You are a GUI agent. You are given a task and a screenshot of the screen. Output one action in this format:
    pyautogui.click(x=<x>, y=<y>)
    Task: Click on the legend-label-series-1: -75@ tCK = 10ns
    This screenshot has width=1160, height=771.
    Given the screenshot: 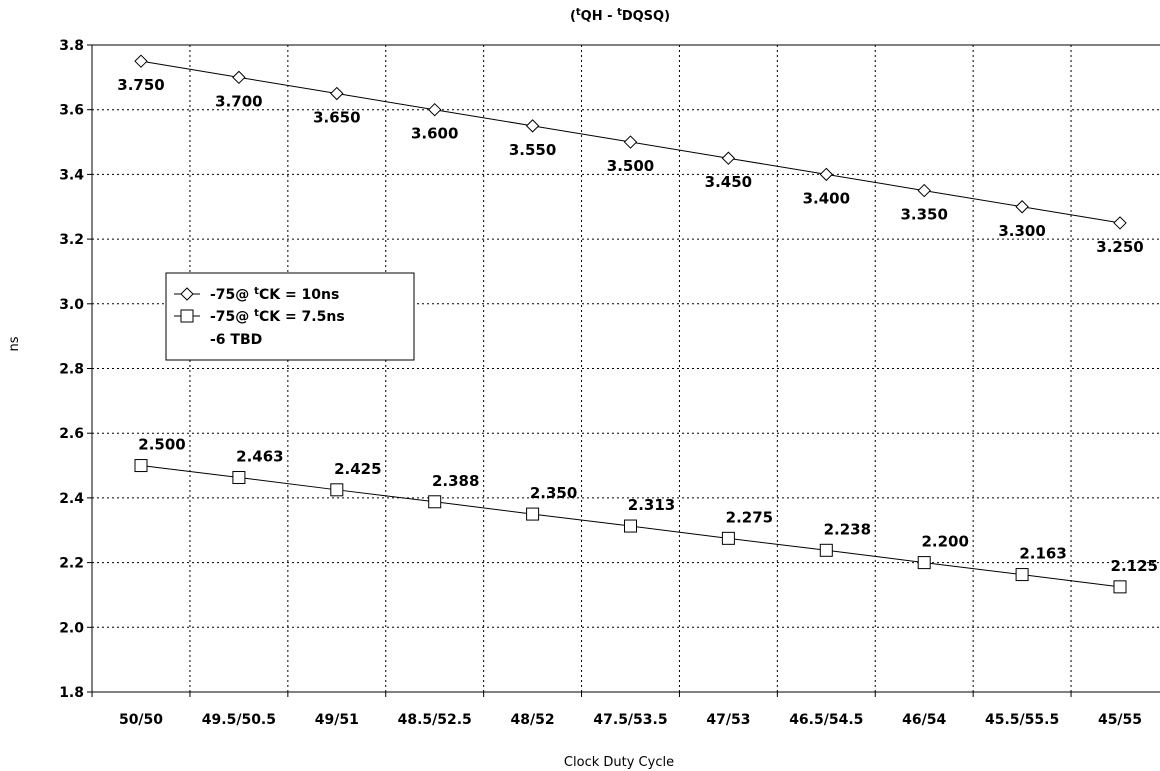 What is the action you would take?
    pyautogui.click(x=274, y=294)
    